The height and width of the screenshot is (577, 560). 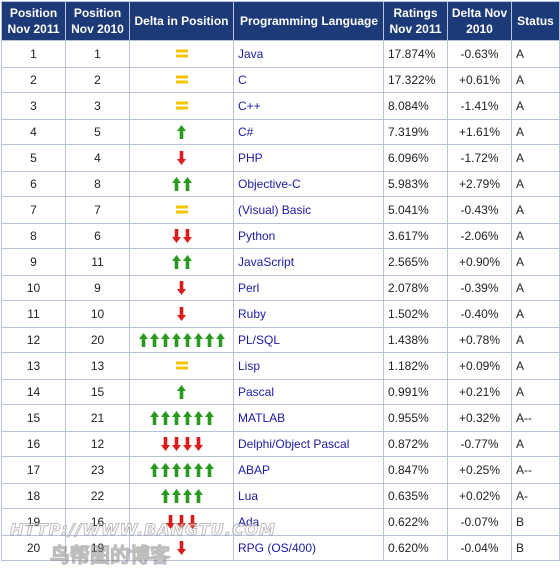 I want to click on header-position-2010: Position Nov 2010, so click(x=97, y=21).